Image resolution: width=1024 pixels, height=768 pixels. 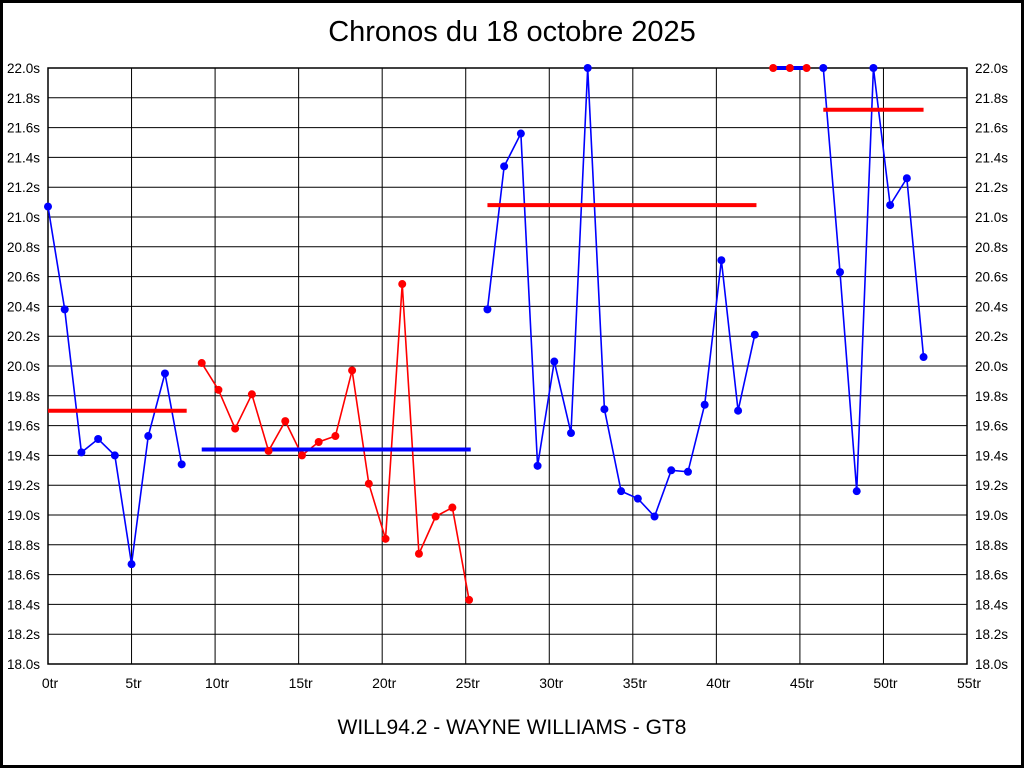 I want to click on y-tick-label-left: 21.6s, so click(x=23, y=128).